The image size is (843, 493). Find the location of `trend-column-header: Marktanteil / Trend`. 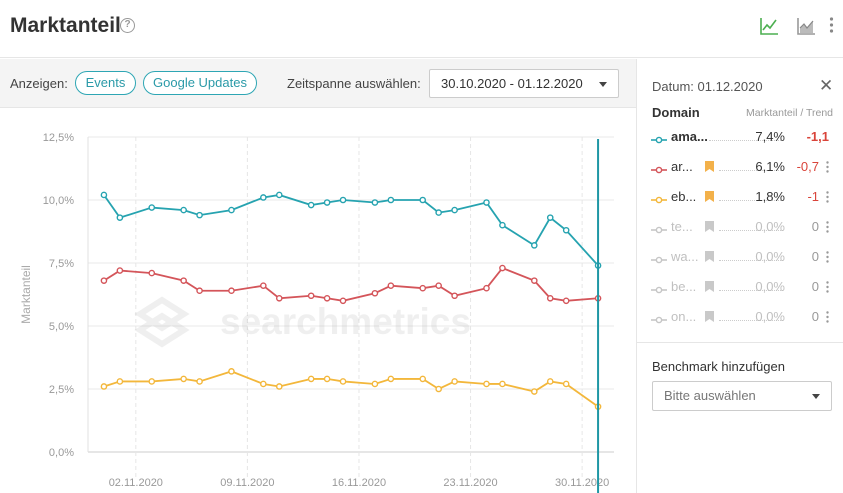

trend-column-header: Marktanteil / Trend is located at coordinates (789, 113).